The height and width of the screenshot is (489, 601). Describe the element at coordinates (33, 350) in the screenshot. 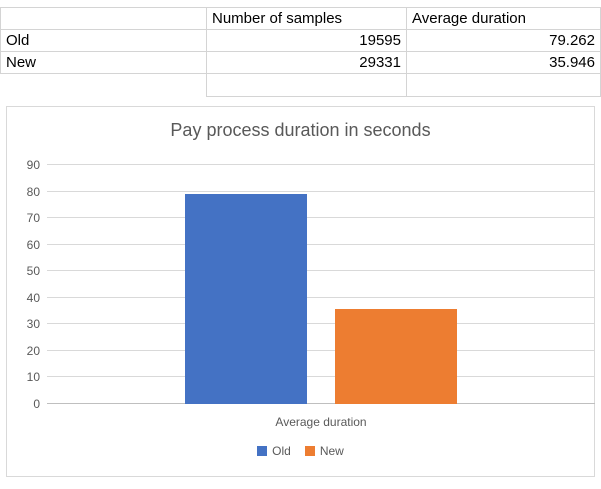

I see `y-tick-label: 20` at that location.